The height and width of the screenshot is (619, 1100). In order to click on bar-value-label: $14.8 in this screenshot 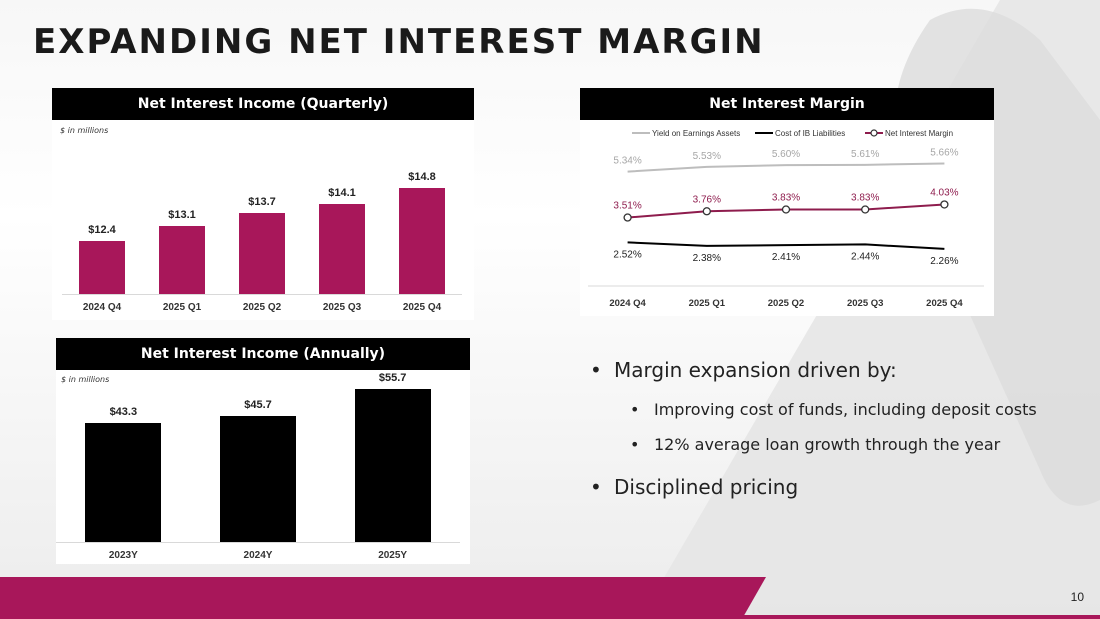, I will do `click(422, 177)`.